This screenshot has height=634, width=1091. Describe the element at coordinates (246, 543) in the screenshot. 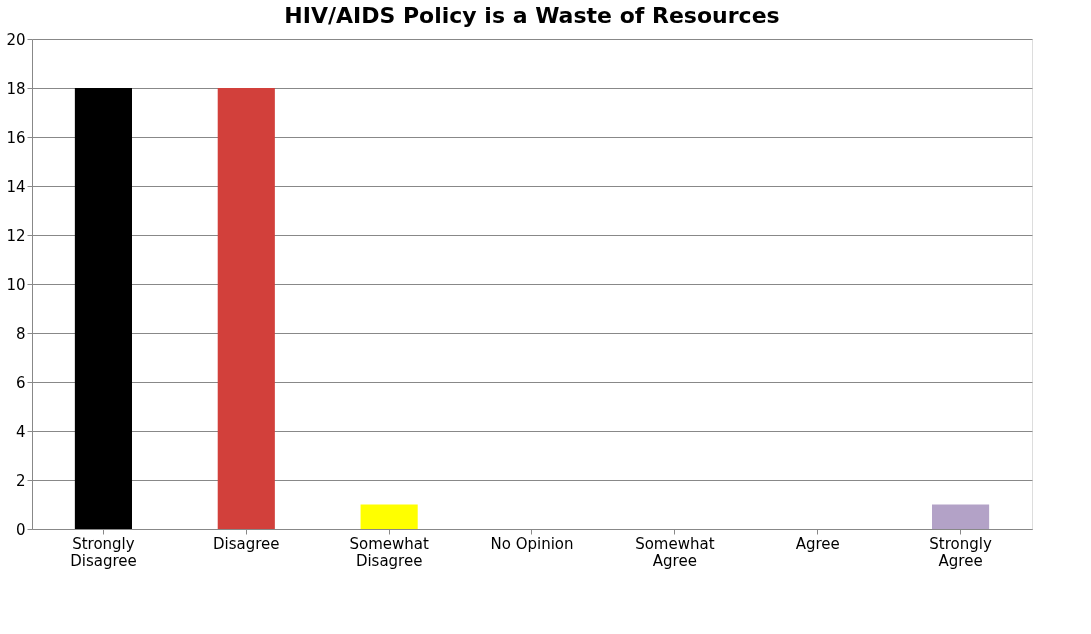

I see `x-tick-label: Disagree` at that location.